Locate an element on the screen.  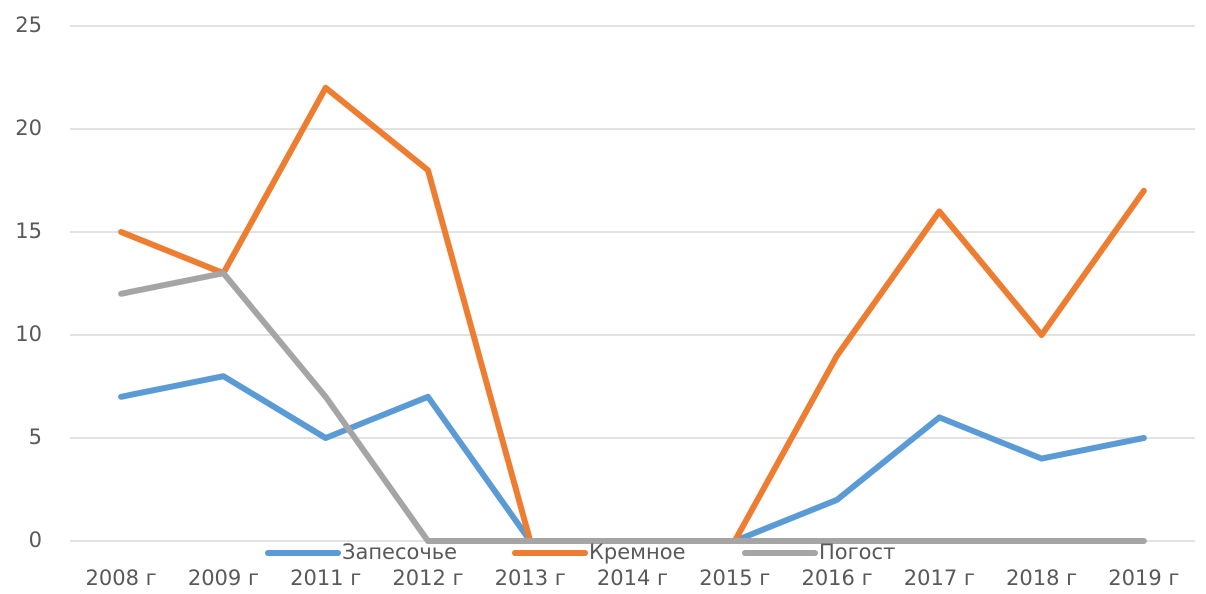
x-tick-label: 2018 г is located at coordinates (1041, 578).